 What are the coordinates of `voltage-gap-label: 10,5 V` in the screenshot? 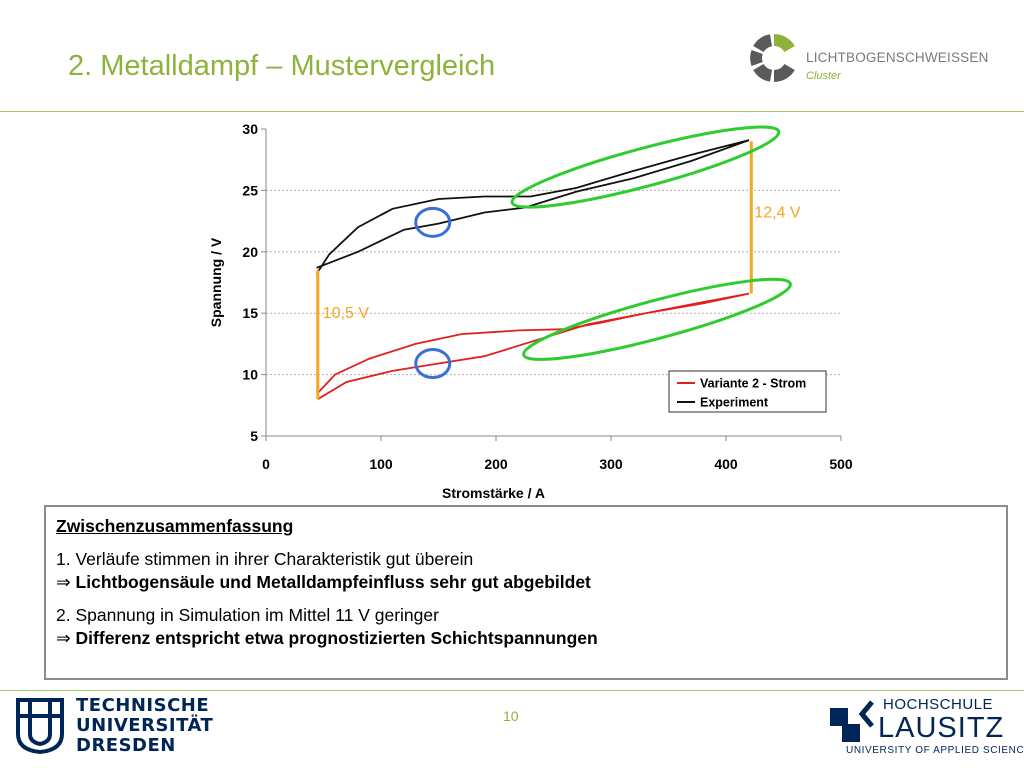 It's located at (346, 313).